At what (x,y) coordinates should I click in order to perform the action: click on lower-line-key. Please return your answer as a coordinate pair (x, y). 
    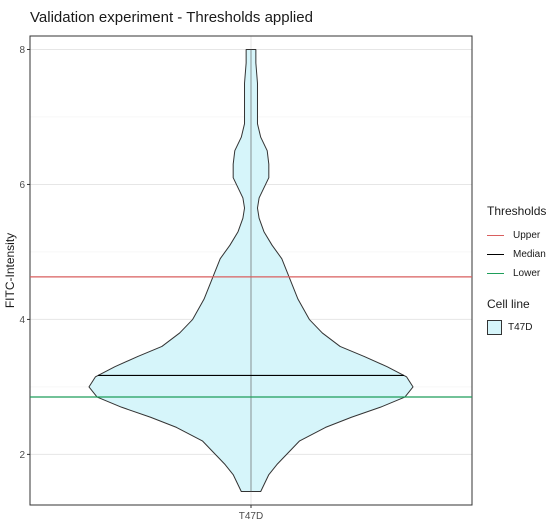
    Looking at the image, I should click on (495, 273).